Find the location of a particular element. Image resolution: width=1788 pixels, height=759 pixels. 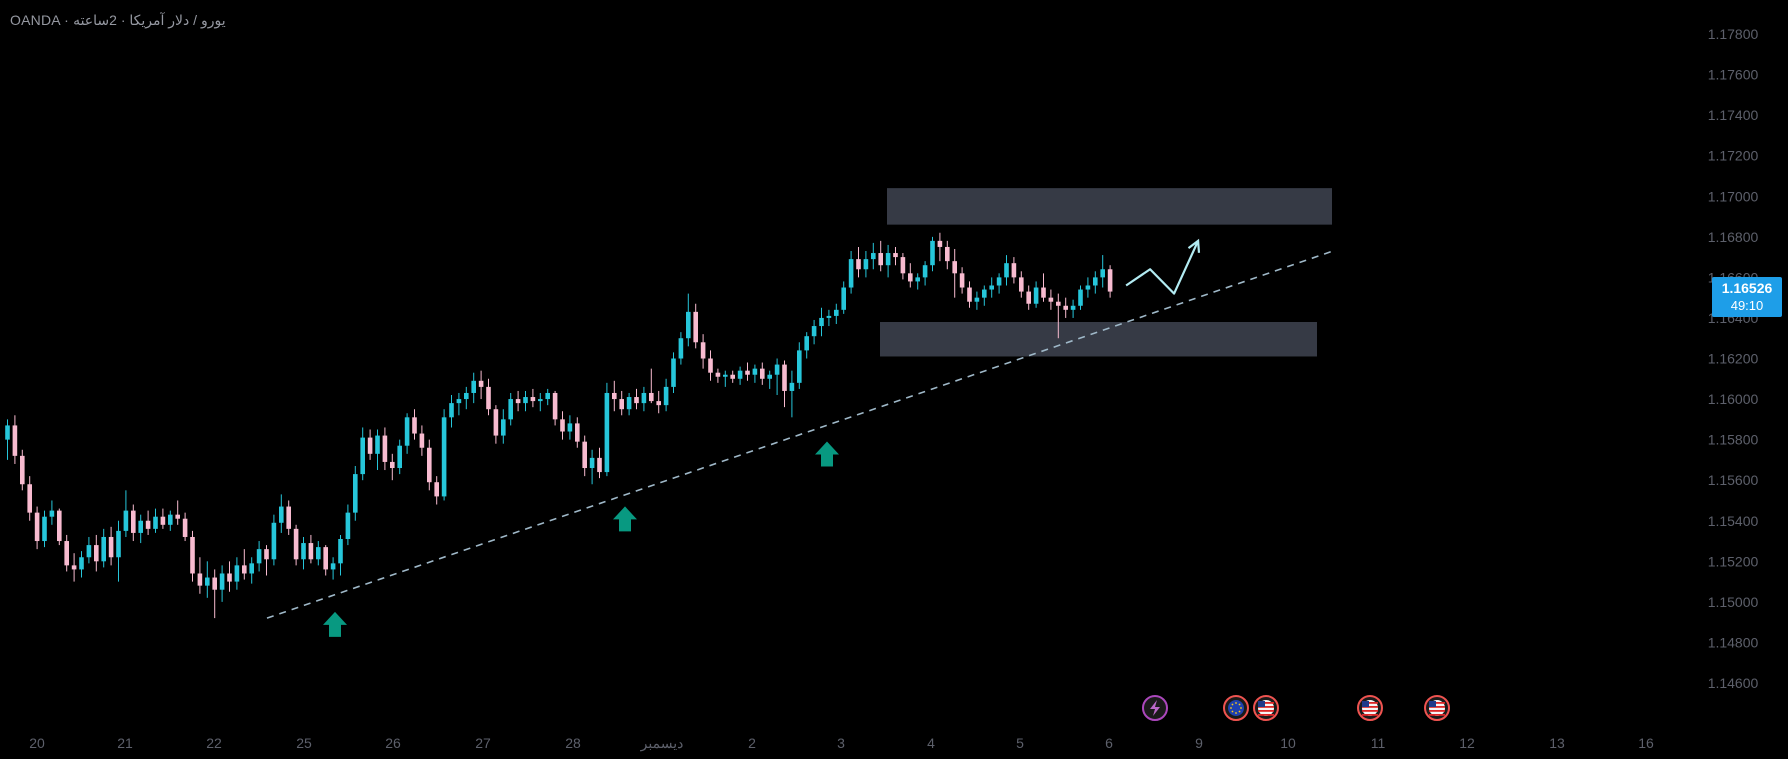

support-arrow-icon is located at coordinates (625, 519).